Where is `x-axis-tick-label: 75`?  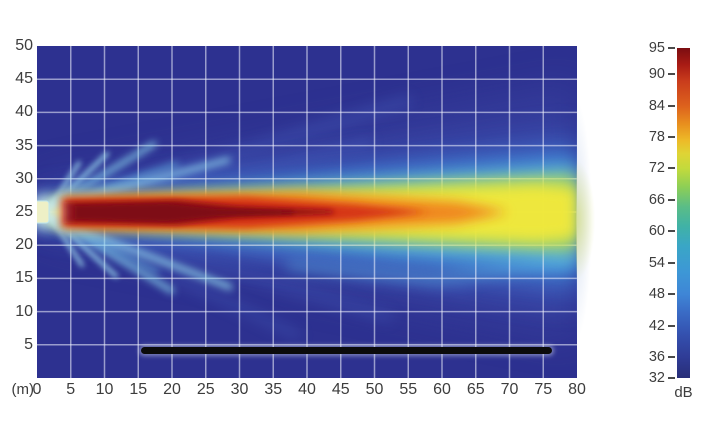
x-axis-tick-label: 75 is located at coordinates (543, 389).